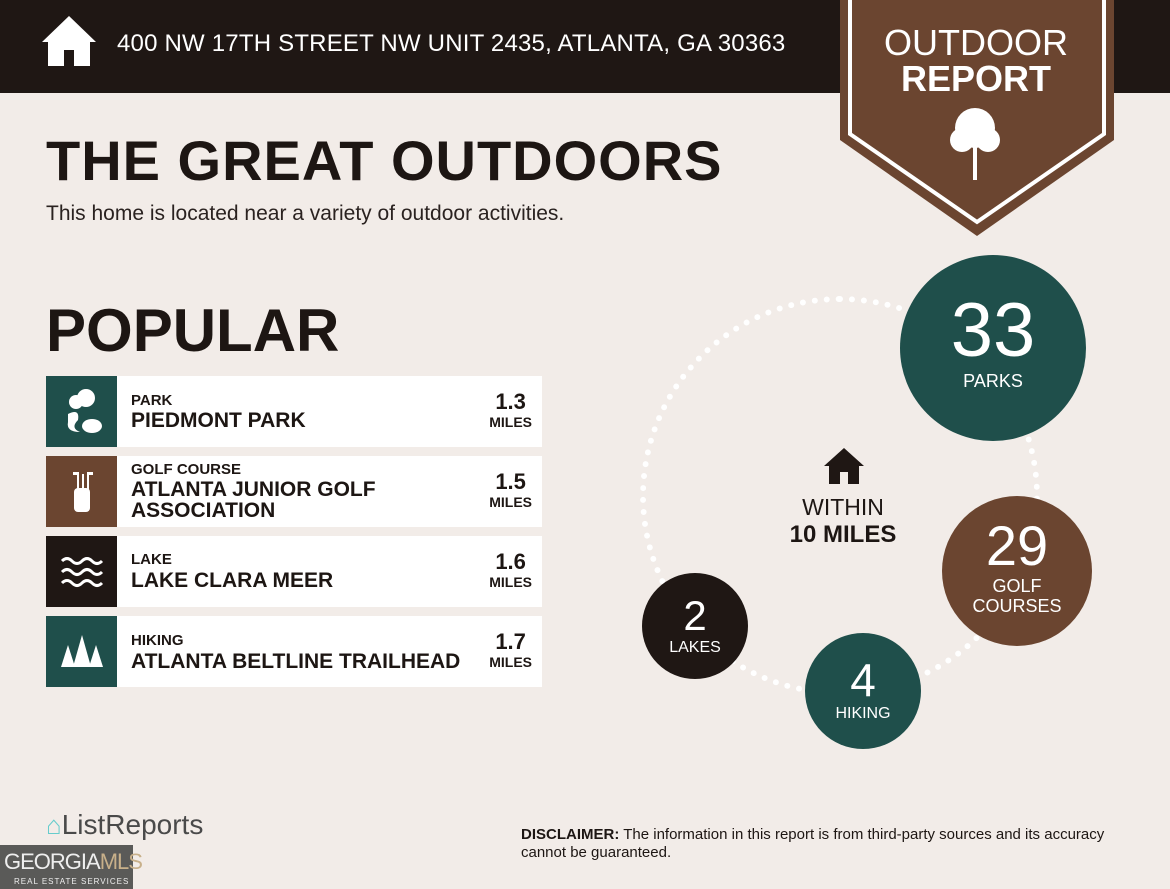  What do you see at coordinates (510, 410) in the screenshot?
I see `item-distance: 1.3 MILES` at bounding box center [510, 410].